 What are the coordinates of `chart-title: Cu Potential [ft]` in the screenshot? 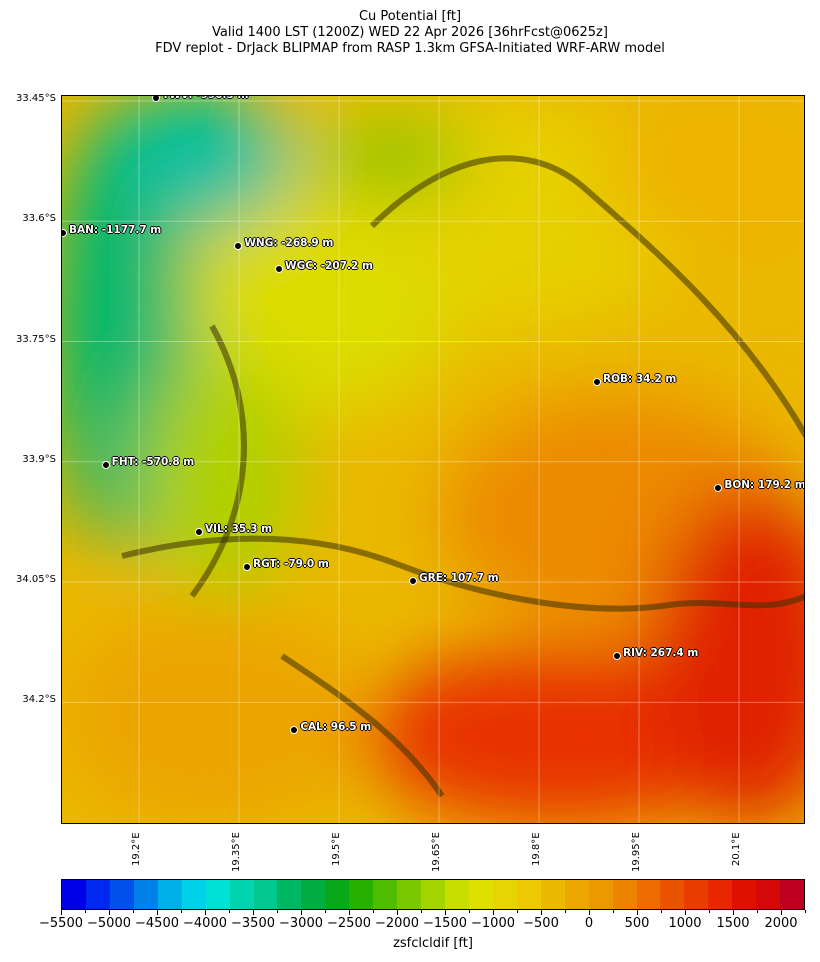 It's located at (410, 16).